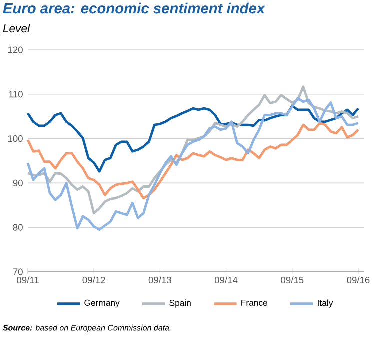 Image resolution: width=380 pixels, height=338 pixels. What do you see at coordinates (87, 328) in the screenshot?
I see `text: Source: based on European Commission data.` at bounding box center [87, 328].